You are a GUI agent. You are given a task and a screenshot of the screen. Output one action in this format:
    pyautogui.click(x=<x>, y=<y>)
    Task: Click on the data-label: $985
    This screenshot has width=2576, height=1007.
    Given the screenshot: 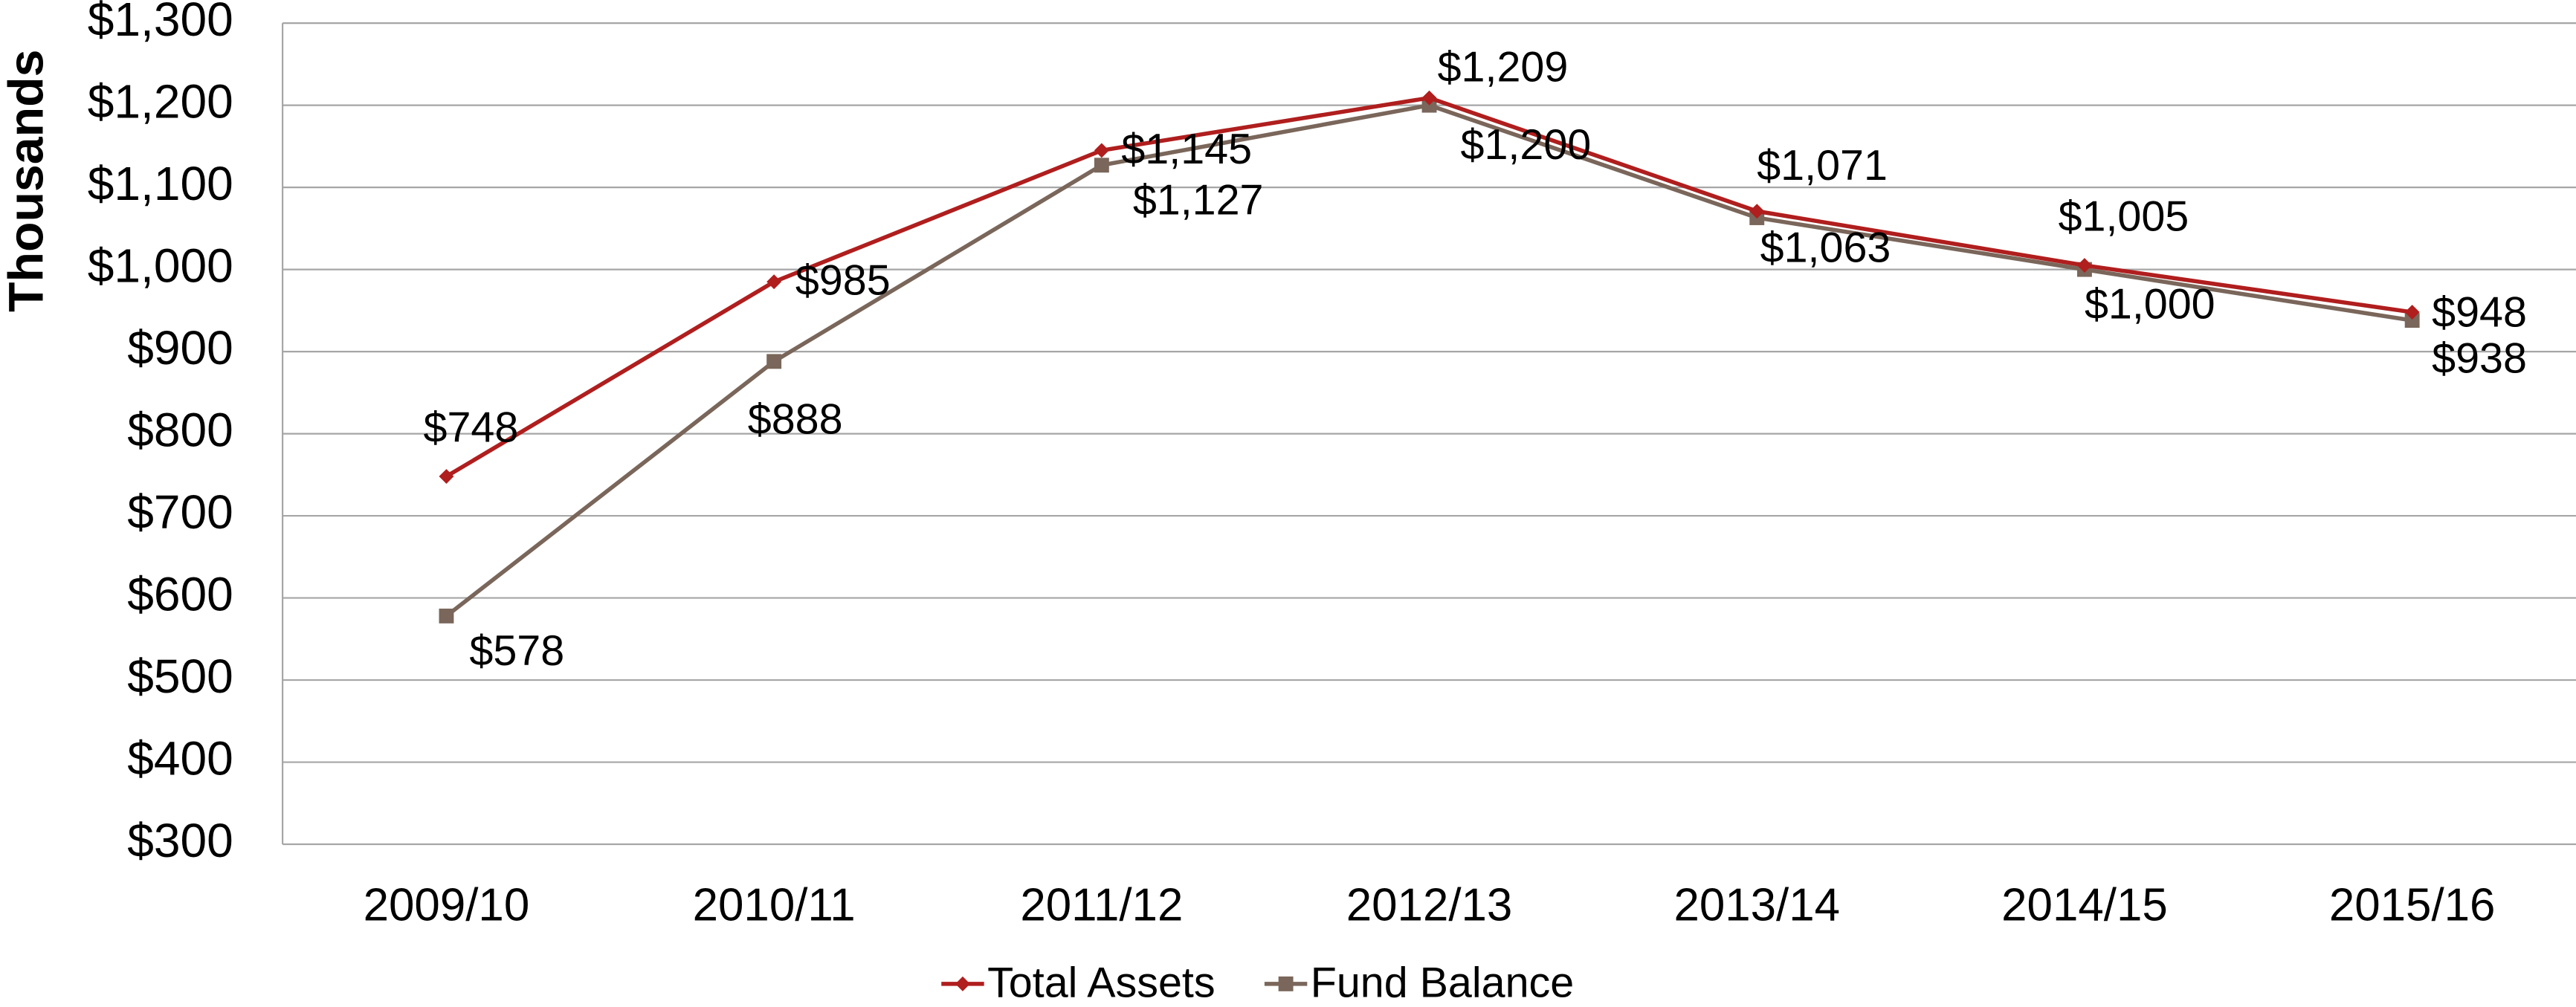 What is the action you would take?
    pyautogui.click(x=843, y=281)
    